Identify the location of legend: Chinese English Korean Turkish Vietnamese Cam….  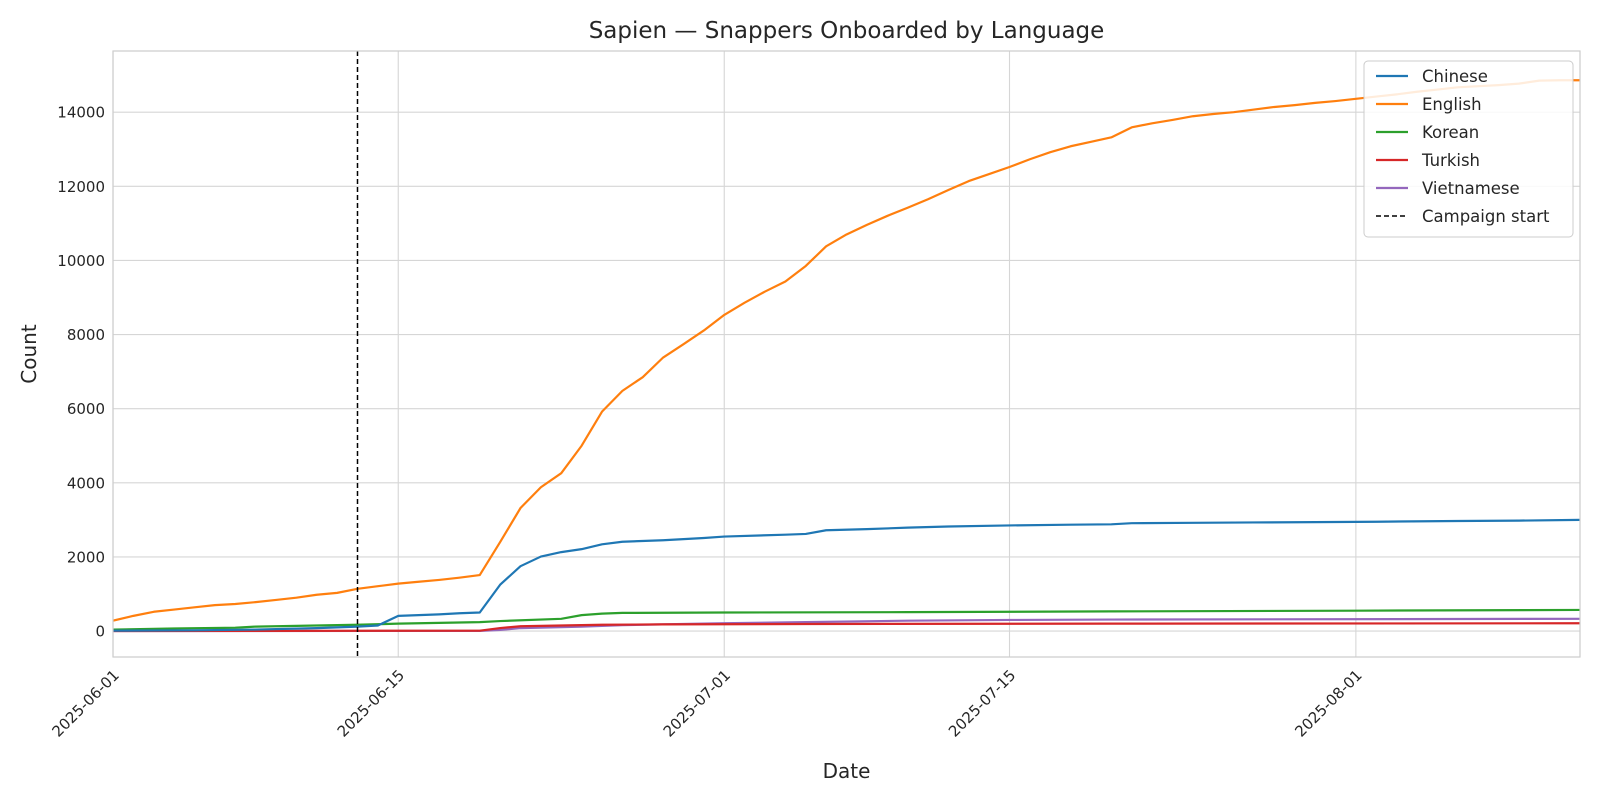
(1468, 149).